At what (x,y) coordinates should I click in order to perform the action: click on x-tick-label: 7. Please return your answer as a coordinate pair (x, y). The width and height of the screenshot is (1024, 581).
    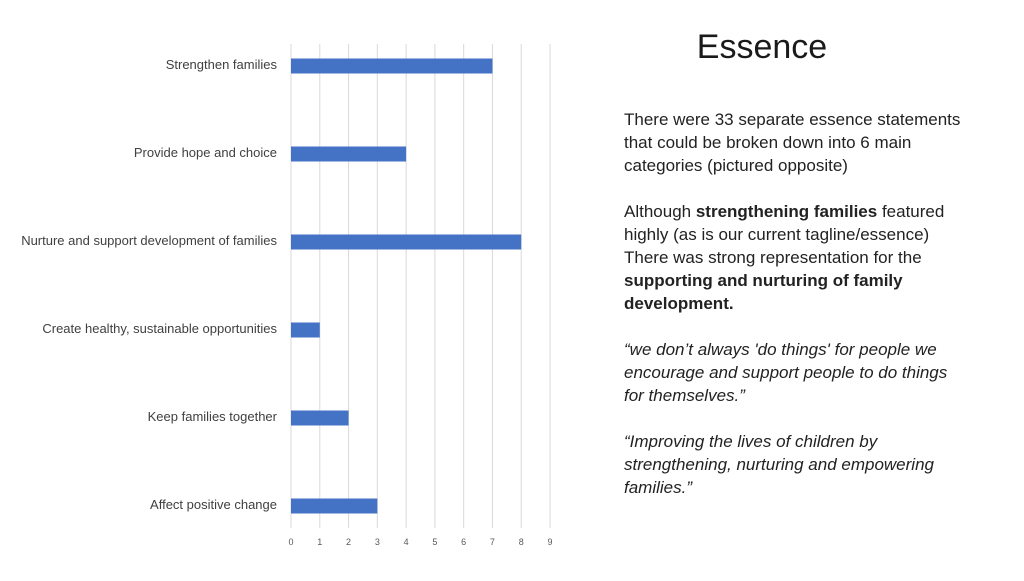
    Looking at the image, I should click on (492, 542).